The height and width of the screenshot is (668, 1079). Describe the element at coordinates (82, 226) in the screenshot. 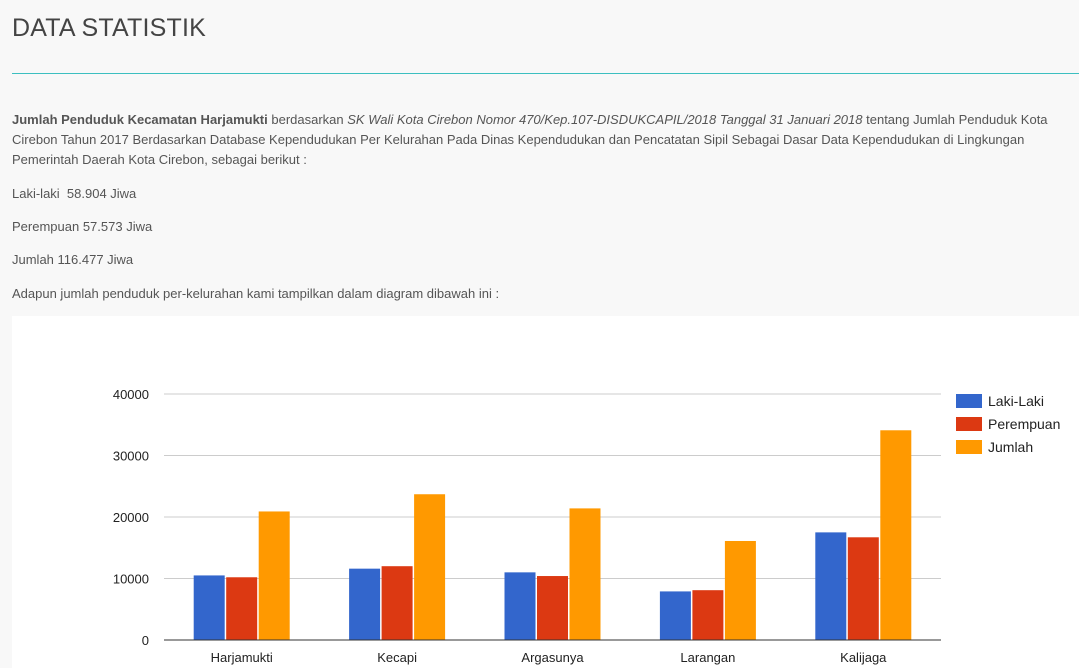

I see `stat-female: Perempuan 57.573 Jiwa` at that location.